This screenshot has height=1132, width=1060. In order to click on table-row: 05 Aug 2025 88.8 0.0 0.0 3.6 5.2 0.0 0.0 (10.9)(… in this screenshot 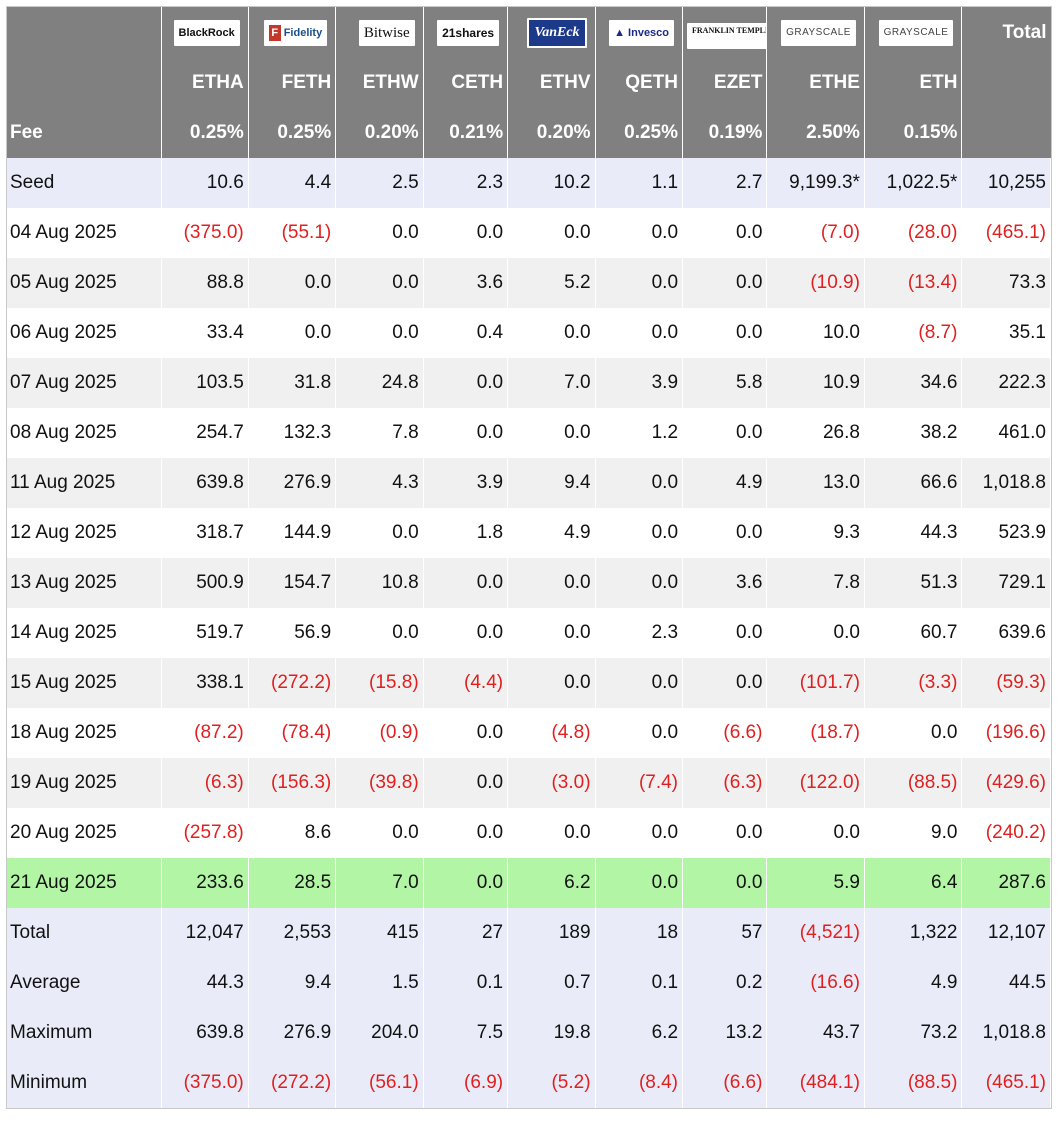, I will do `click(529, 283)`.